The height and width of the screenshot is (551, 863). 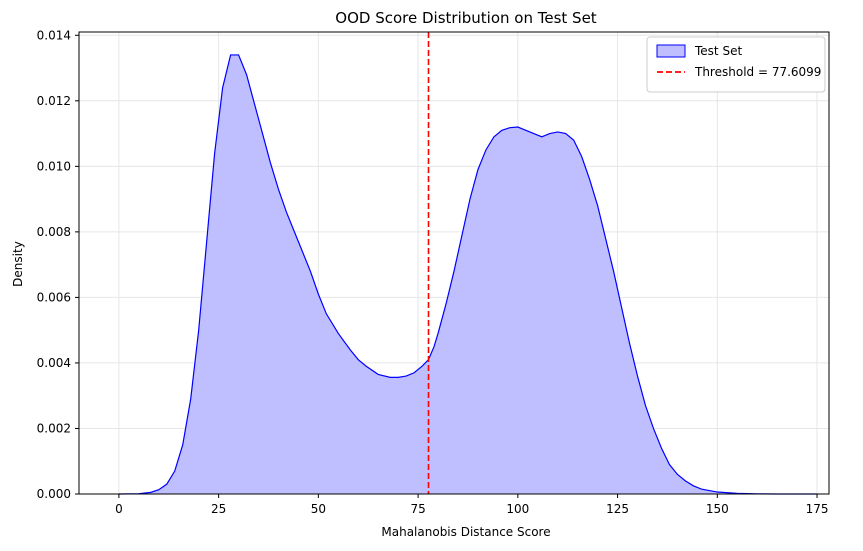 What do you see at coordinates (18, 264) in the screenshot?
I see `y-axis-label: Density` at bounding box center [18, 264].